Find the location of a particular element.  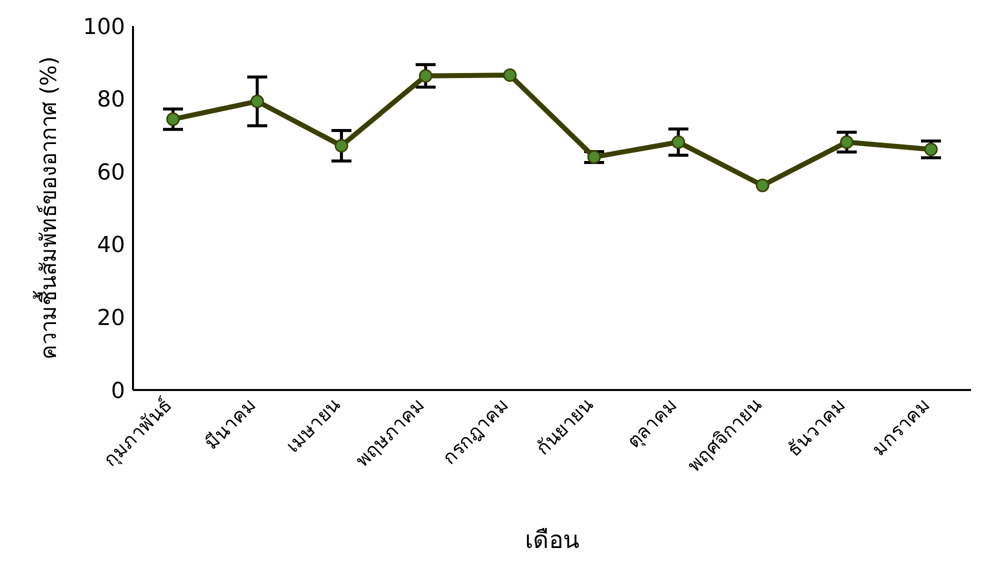

x-axis-title: เดือน is located at coordinates (552, 540).